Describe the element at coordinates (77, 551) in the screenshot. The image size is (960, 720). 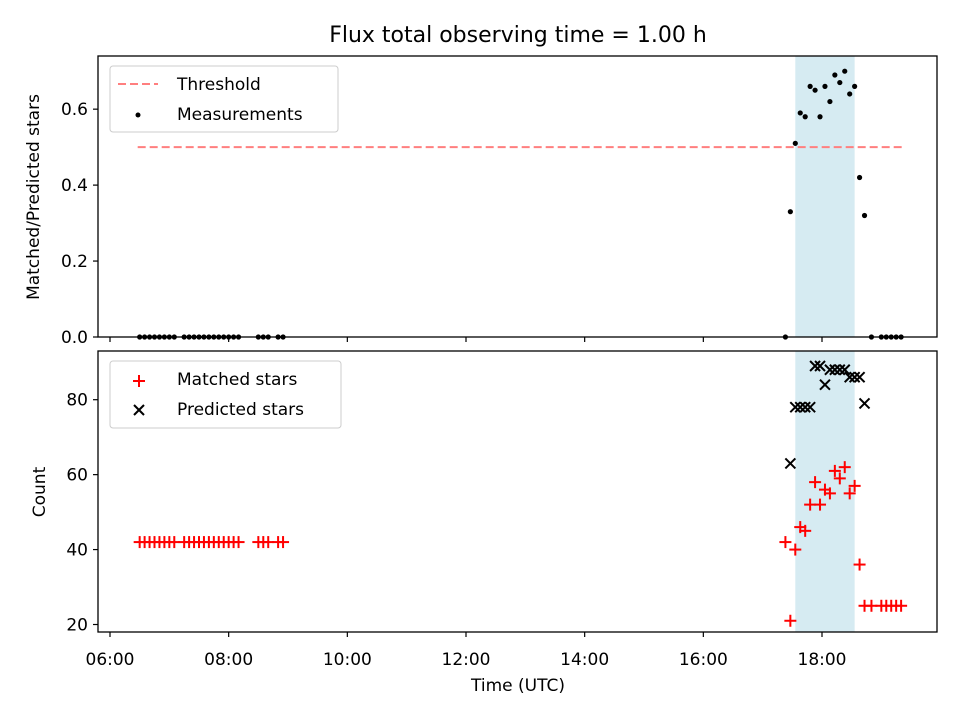
I see `bottom-y-tick-label: 40` at that location.